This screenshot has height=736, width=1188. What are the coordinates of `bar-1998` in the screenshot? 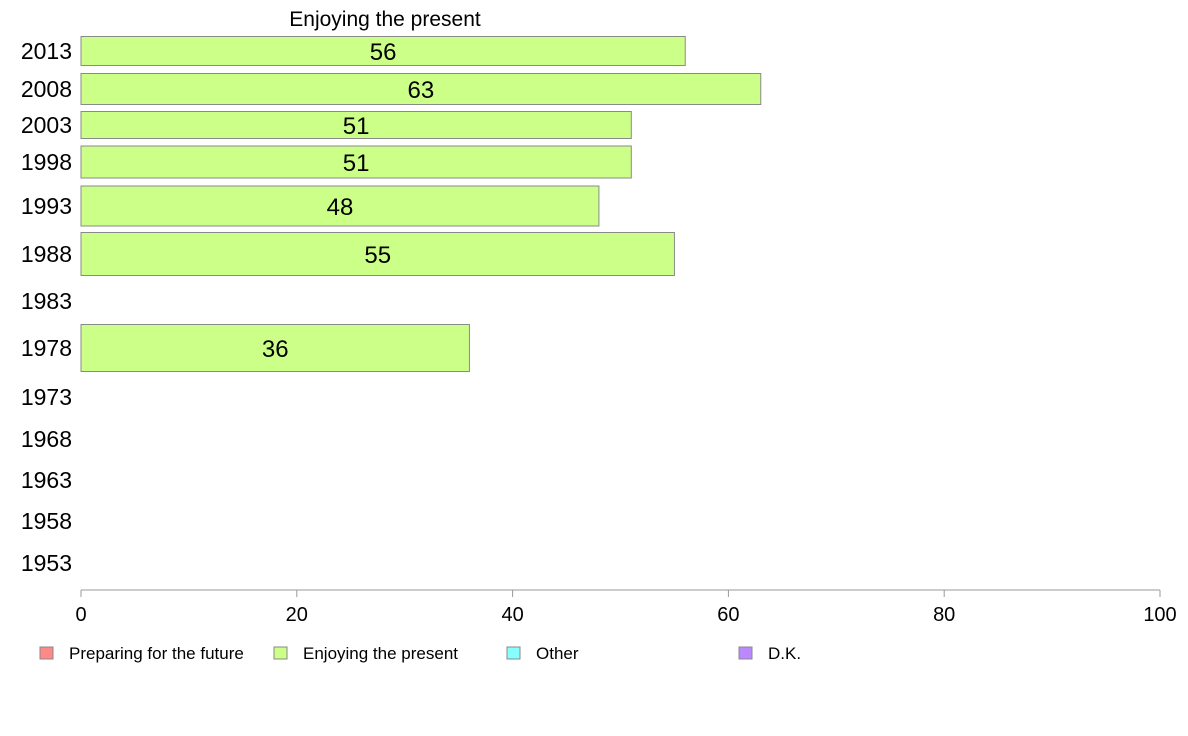 It's located at (356, 162).